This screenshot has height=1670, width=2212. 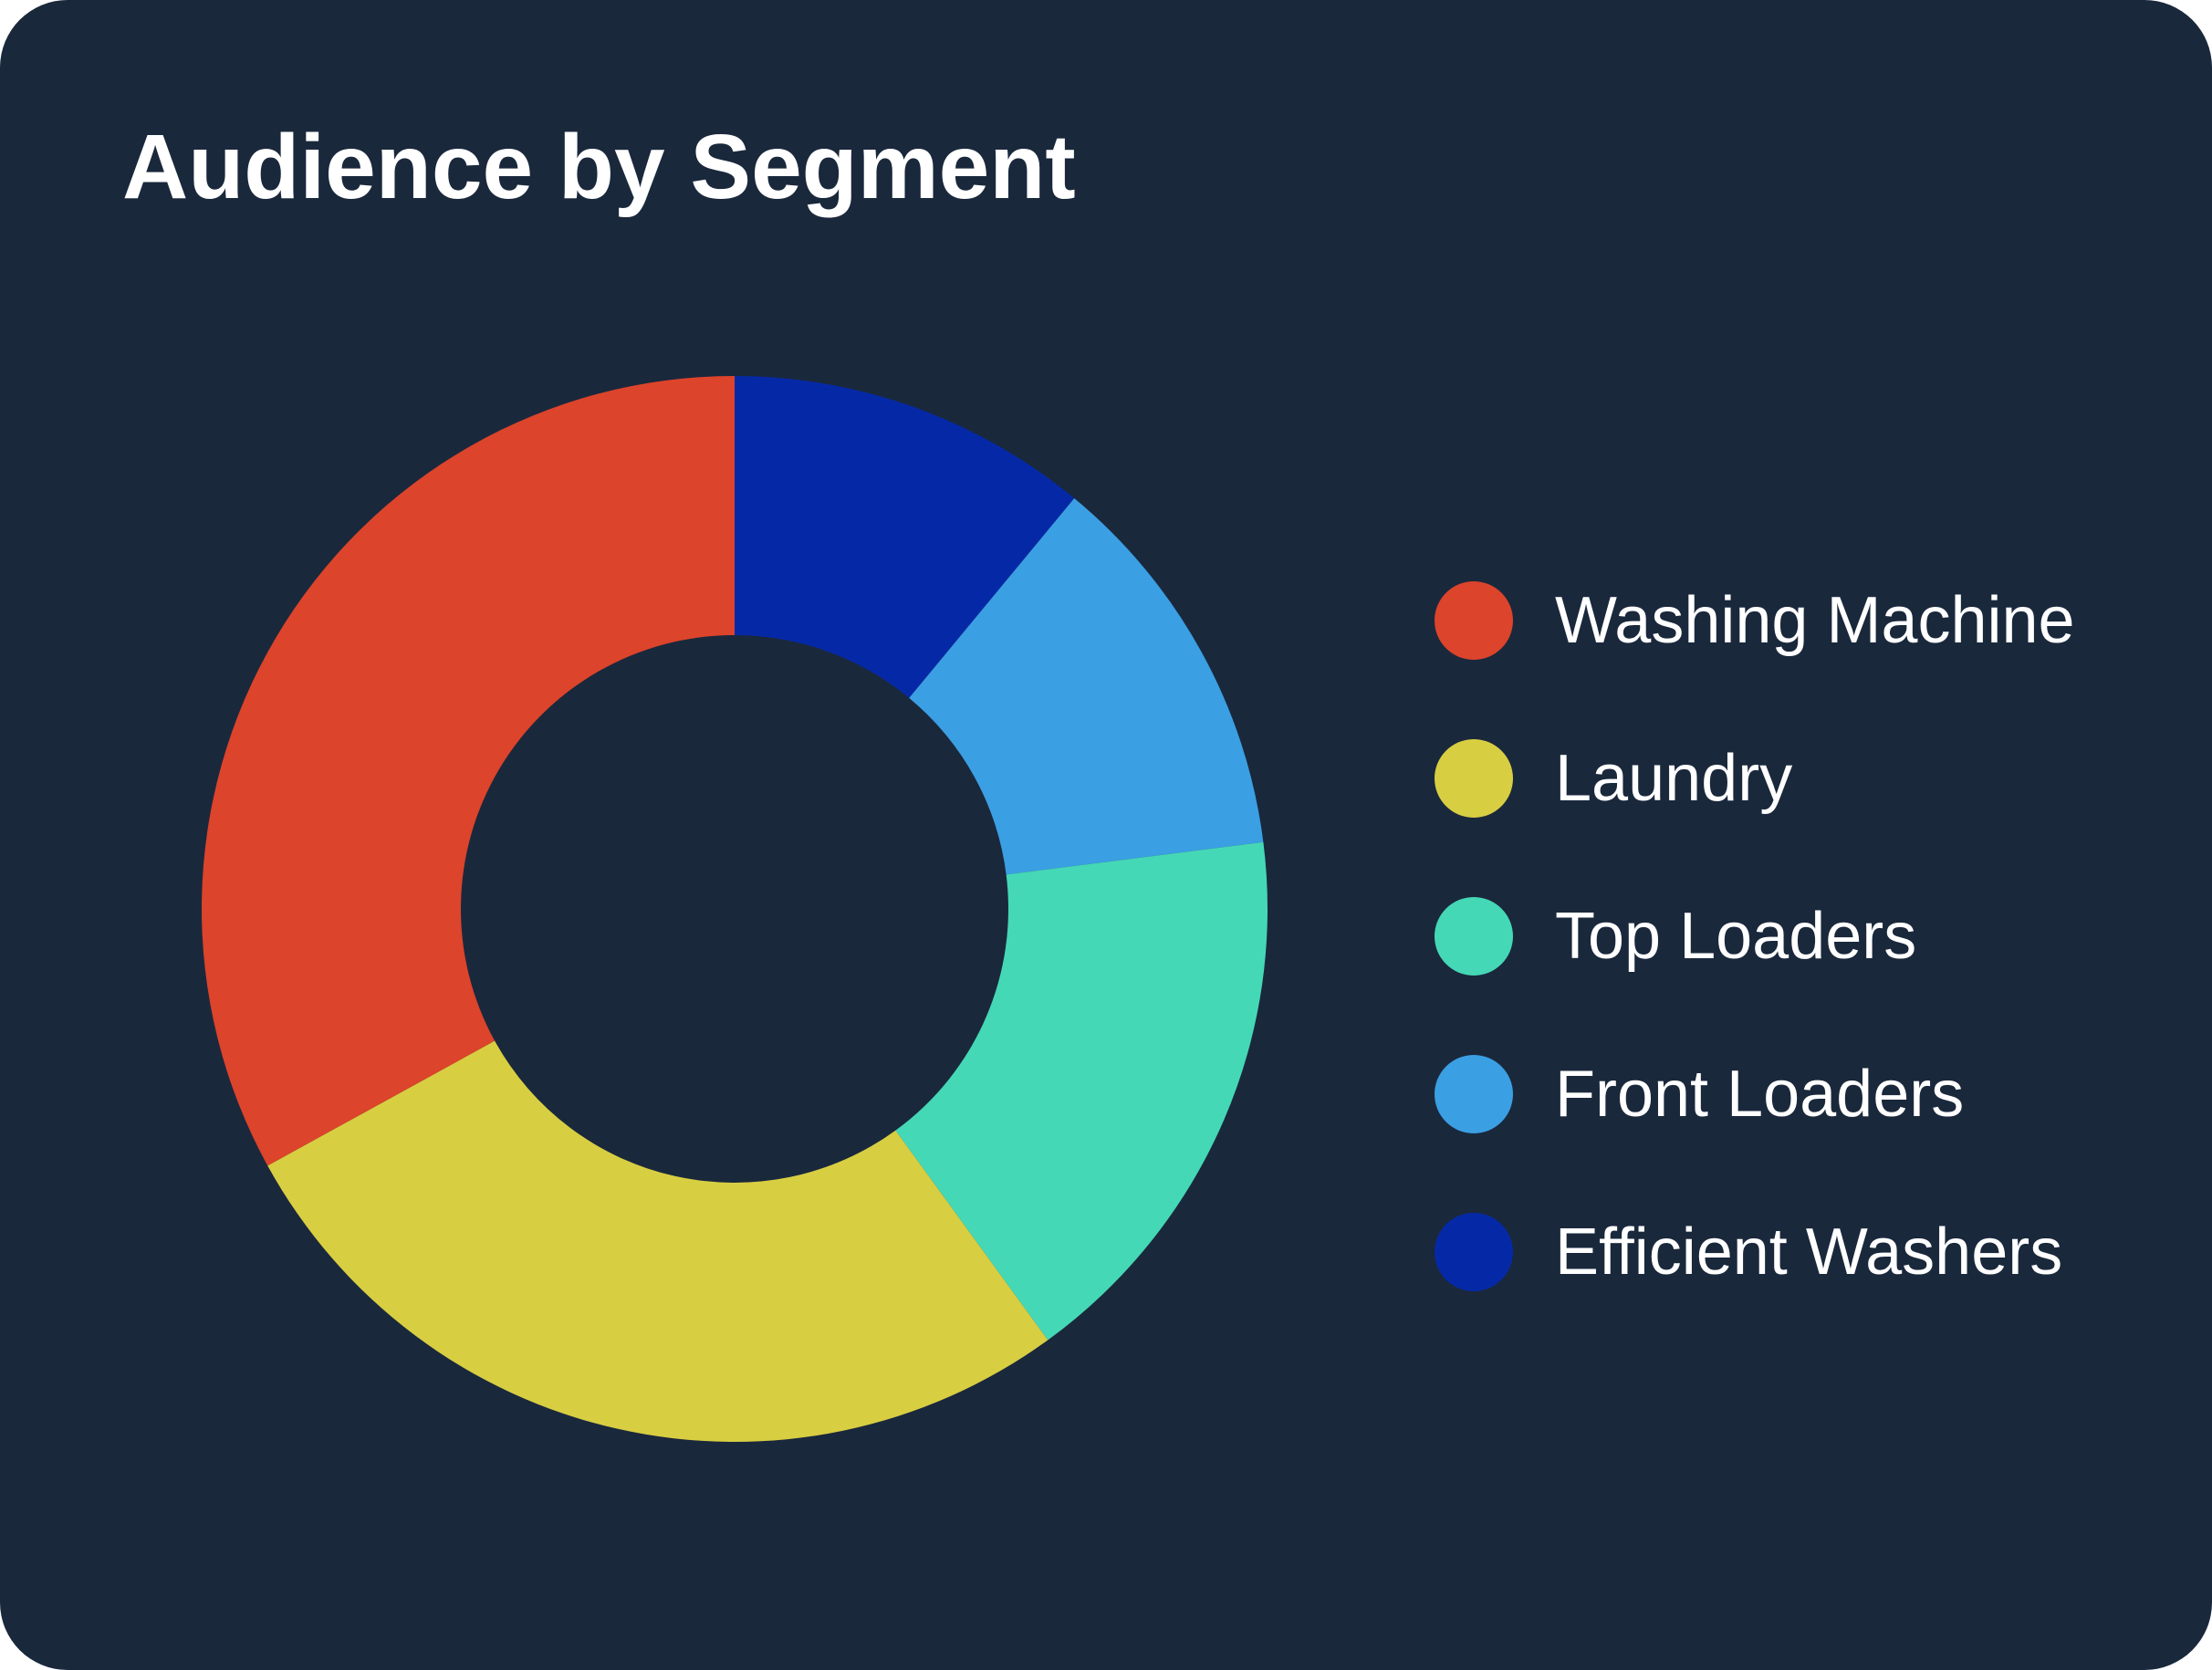 What do you see at coordinates (1736, 936) in the screenshot?
I see `legend-label: Top Loaders` at bounding box center [1736, 936].